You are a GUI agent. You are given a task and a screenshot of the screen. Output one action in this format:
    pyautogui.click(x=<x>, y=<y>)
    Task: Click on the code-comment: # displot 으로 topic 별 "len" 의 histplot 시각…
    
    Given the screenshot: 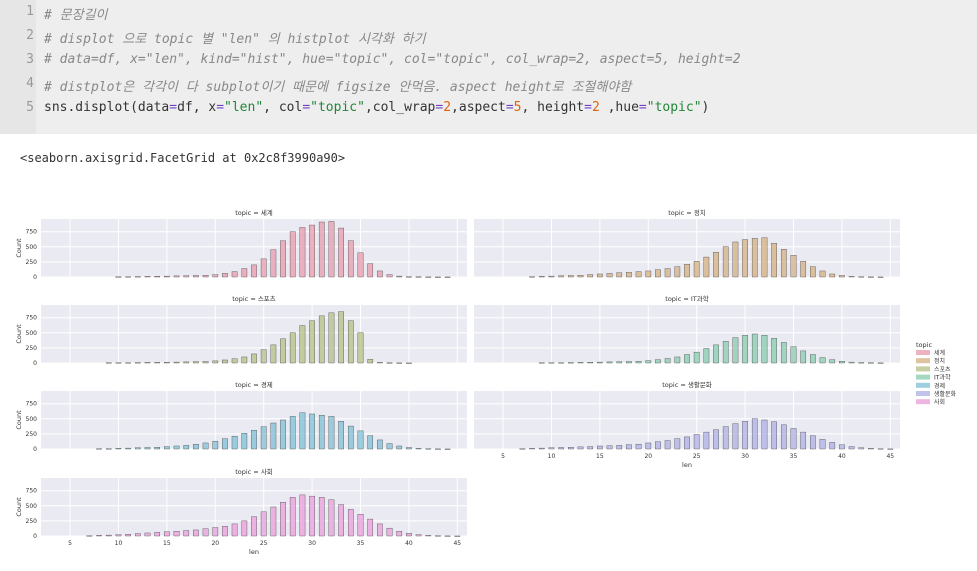 What is the action you would take?
    pyautogui.click(x=235, y=39)
    